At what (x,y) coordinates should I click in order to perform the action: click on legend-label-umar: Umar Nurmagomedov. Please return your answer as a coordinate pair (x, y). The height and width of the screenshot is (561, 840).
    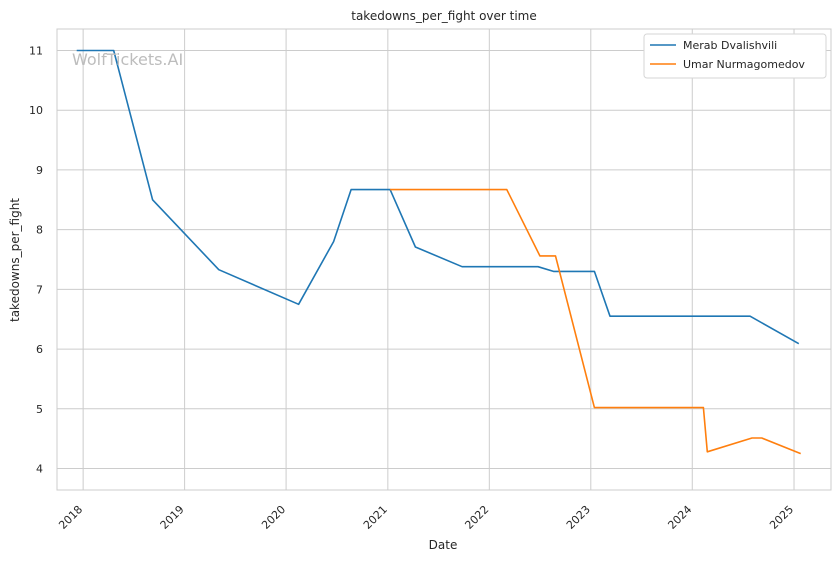
    Looking at the image, I should click on (744, 64).